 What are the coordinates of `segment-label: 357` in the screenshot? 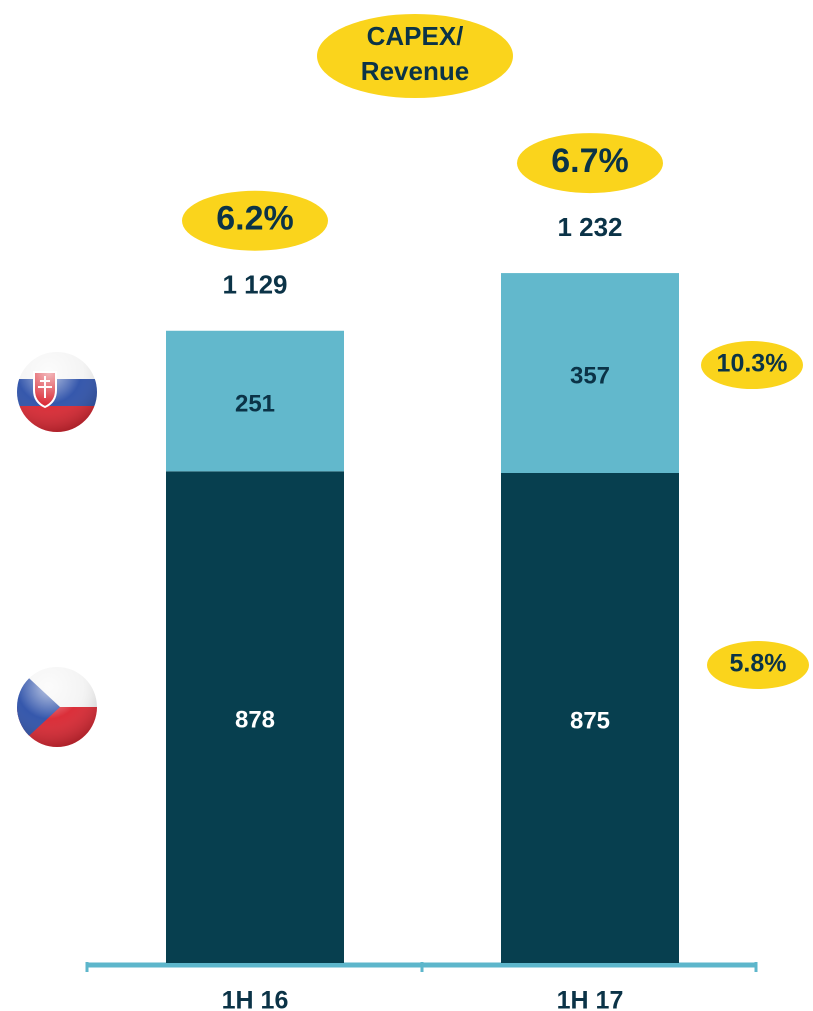 It's located at (590, 375).